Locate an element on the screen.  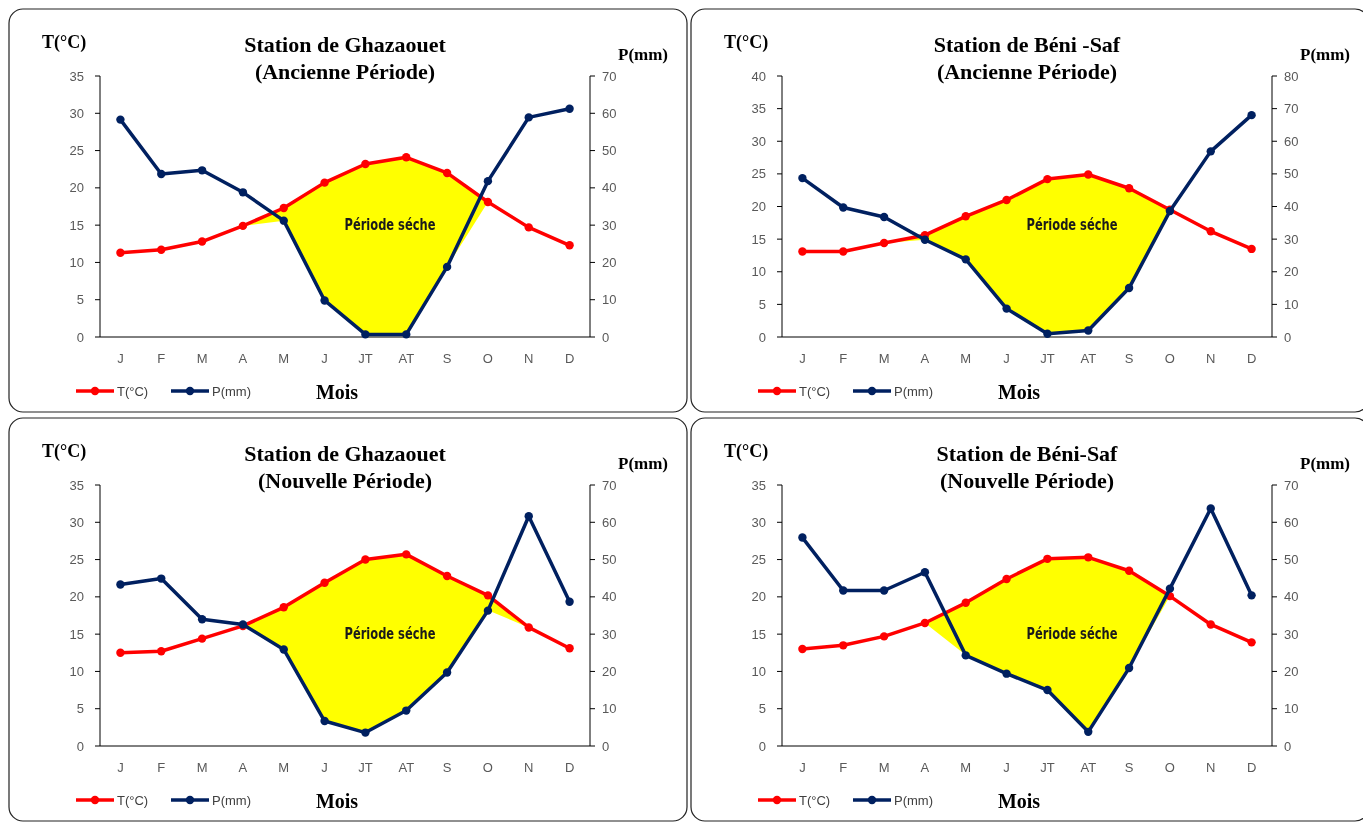
y-tick-label: 10 is located at coordinates (758, 671).